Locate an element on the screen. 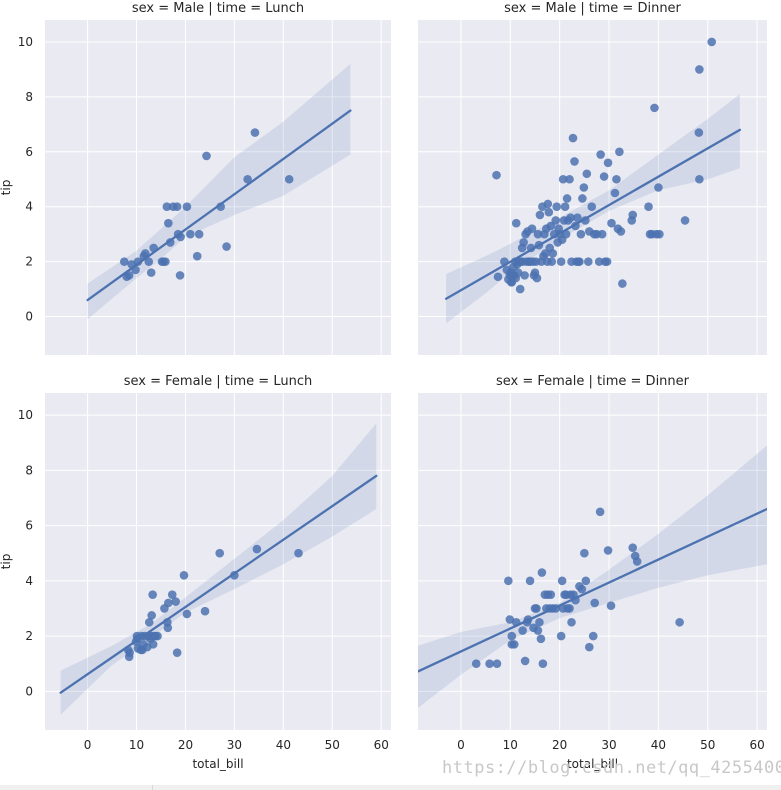  x-tick-label: 10 is located at coordinates (510, 745).